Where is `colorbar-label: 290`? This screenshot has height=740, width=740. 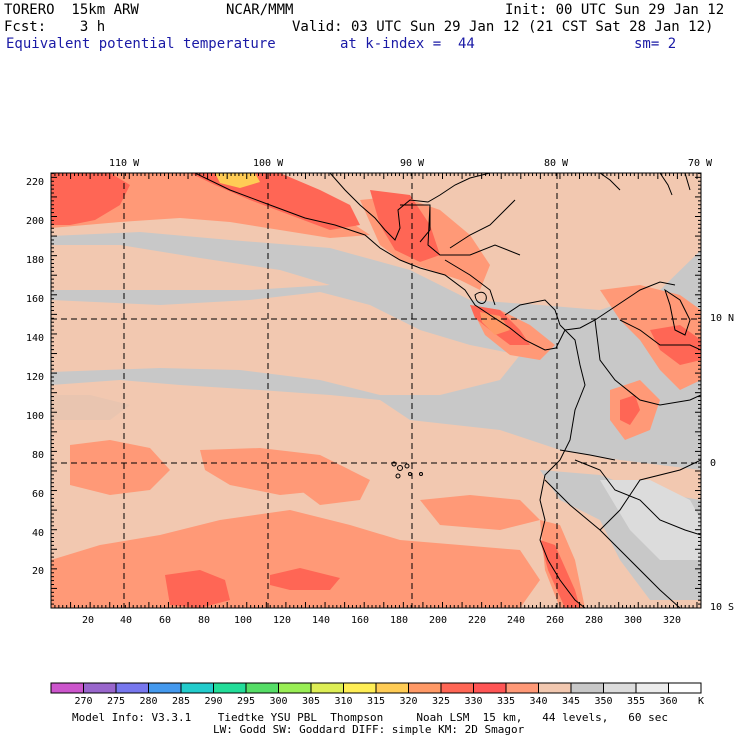
colorbar-label: 290 is located at coordinates (213, 701).